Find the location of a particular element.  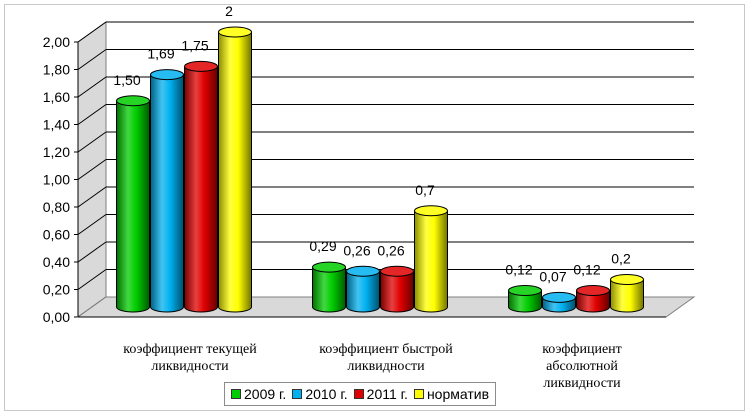

legend: 2009 г. 2010 г. 2011 г. норматив is located at coordinates (360, 394).